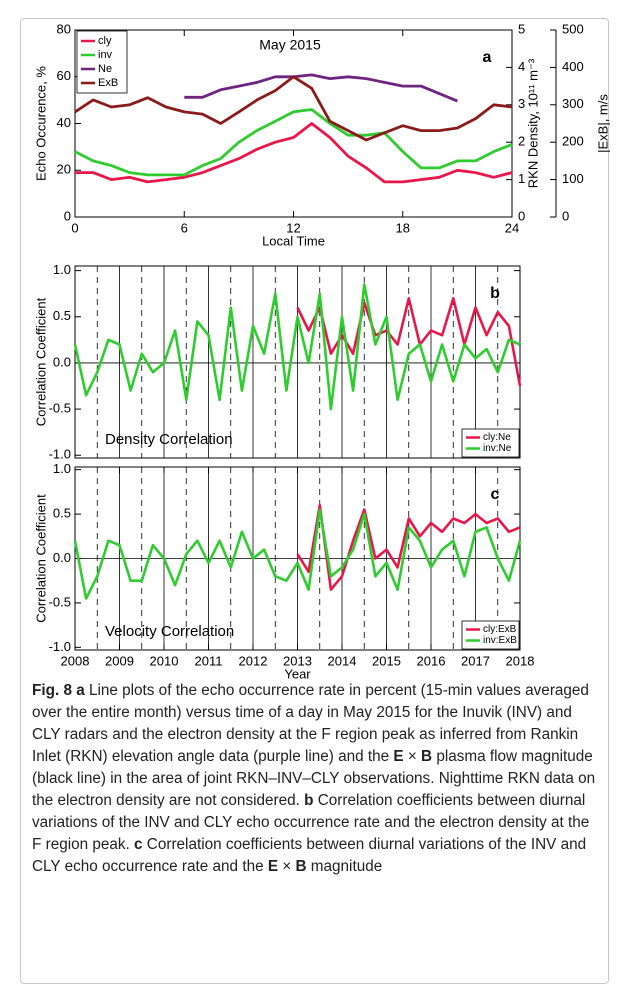 The image size is (629, 1002). Describe the element at coordinates (497, 448) in the screenshot. I see `legend-label: inv:Ne` at that location.